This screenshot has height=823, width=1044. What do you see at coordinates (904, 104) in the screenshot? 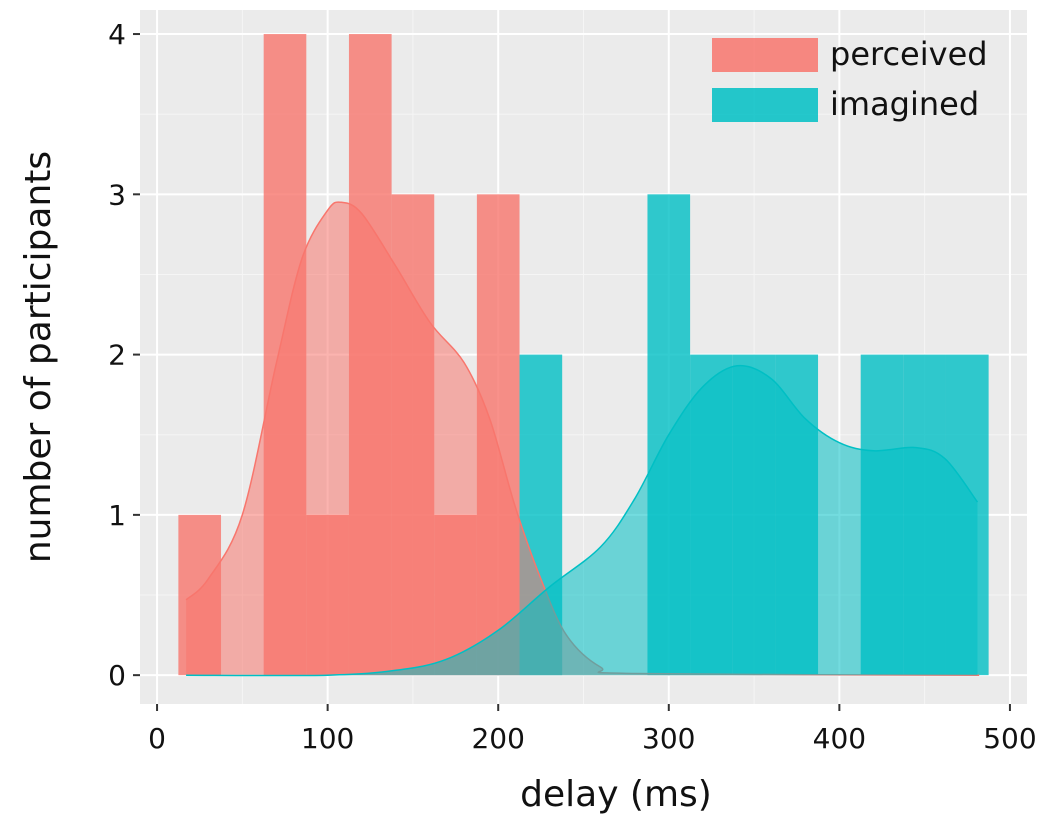
I see `legend-label-imagined: imagined` at bounding box center [904, 104].